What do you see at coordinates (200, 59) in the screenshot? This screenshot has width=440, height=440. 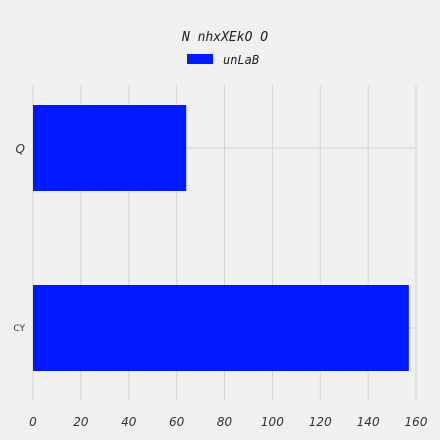 I see `legend-swatch` at bounding box center [200, 59].